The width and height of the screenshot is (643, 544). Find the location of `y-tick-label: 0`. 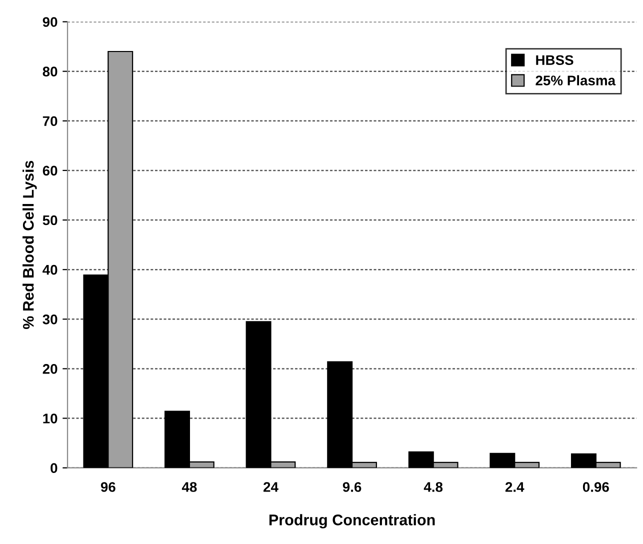

y-tick-label: 0 is located at coordinates (54, 468).